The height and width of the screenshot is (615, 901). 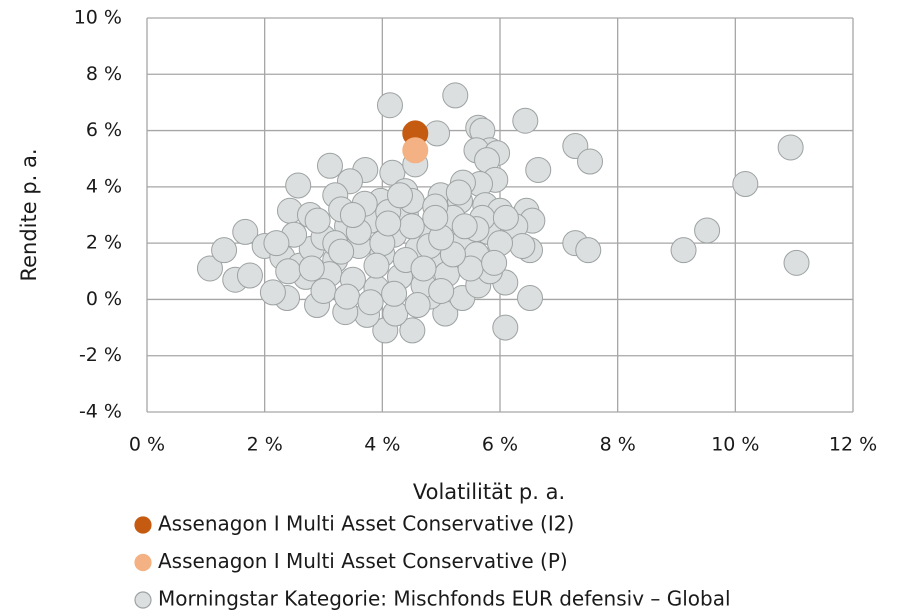 What do you see at coordinates (363, 561) in the screenshot?
I see `legend-label: Assenagon I Multi Asset Conservative (P)` at bounding box center [363, 561].